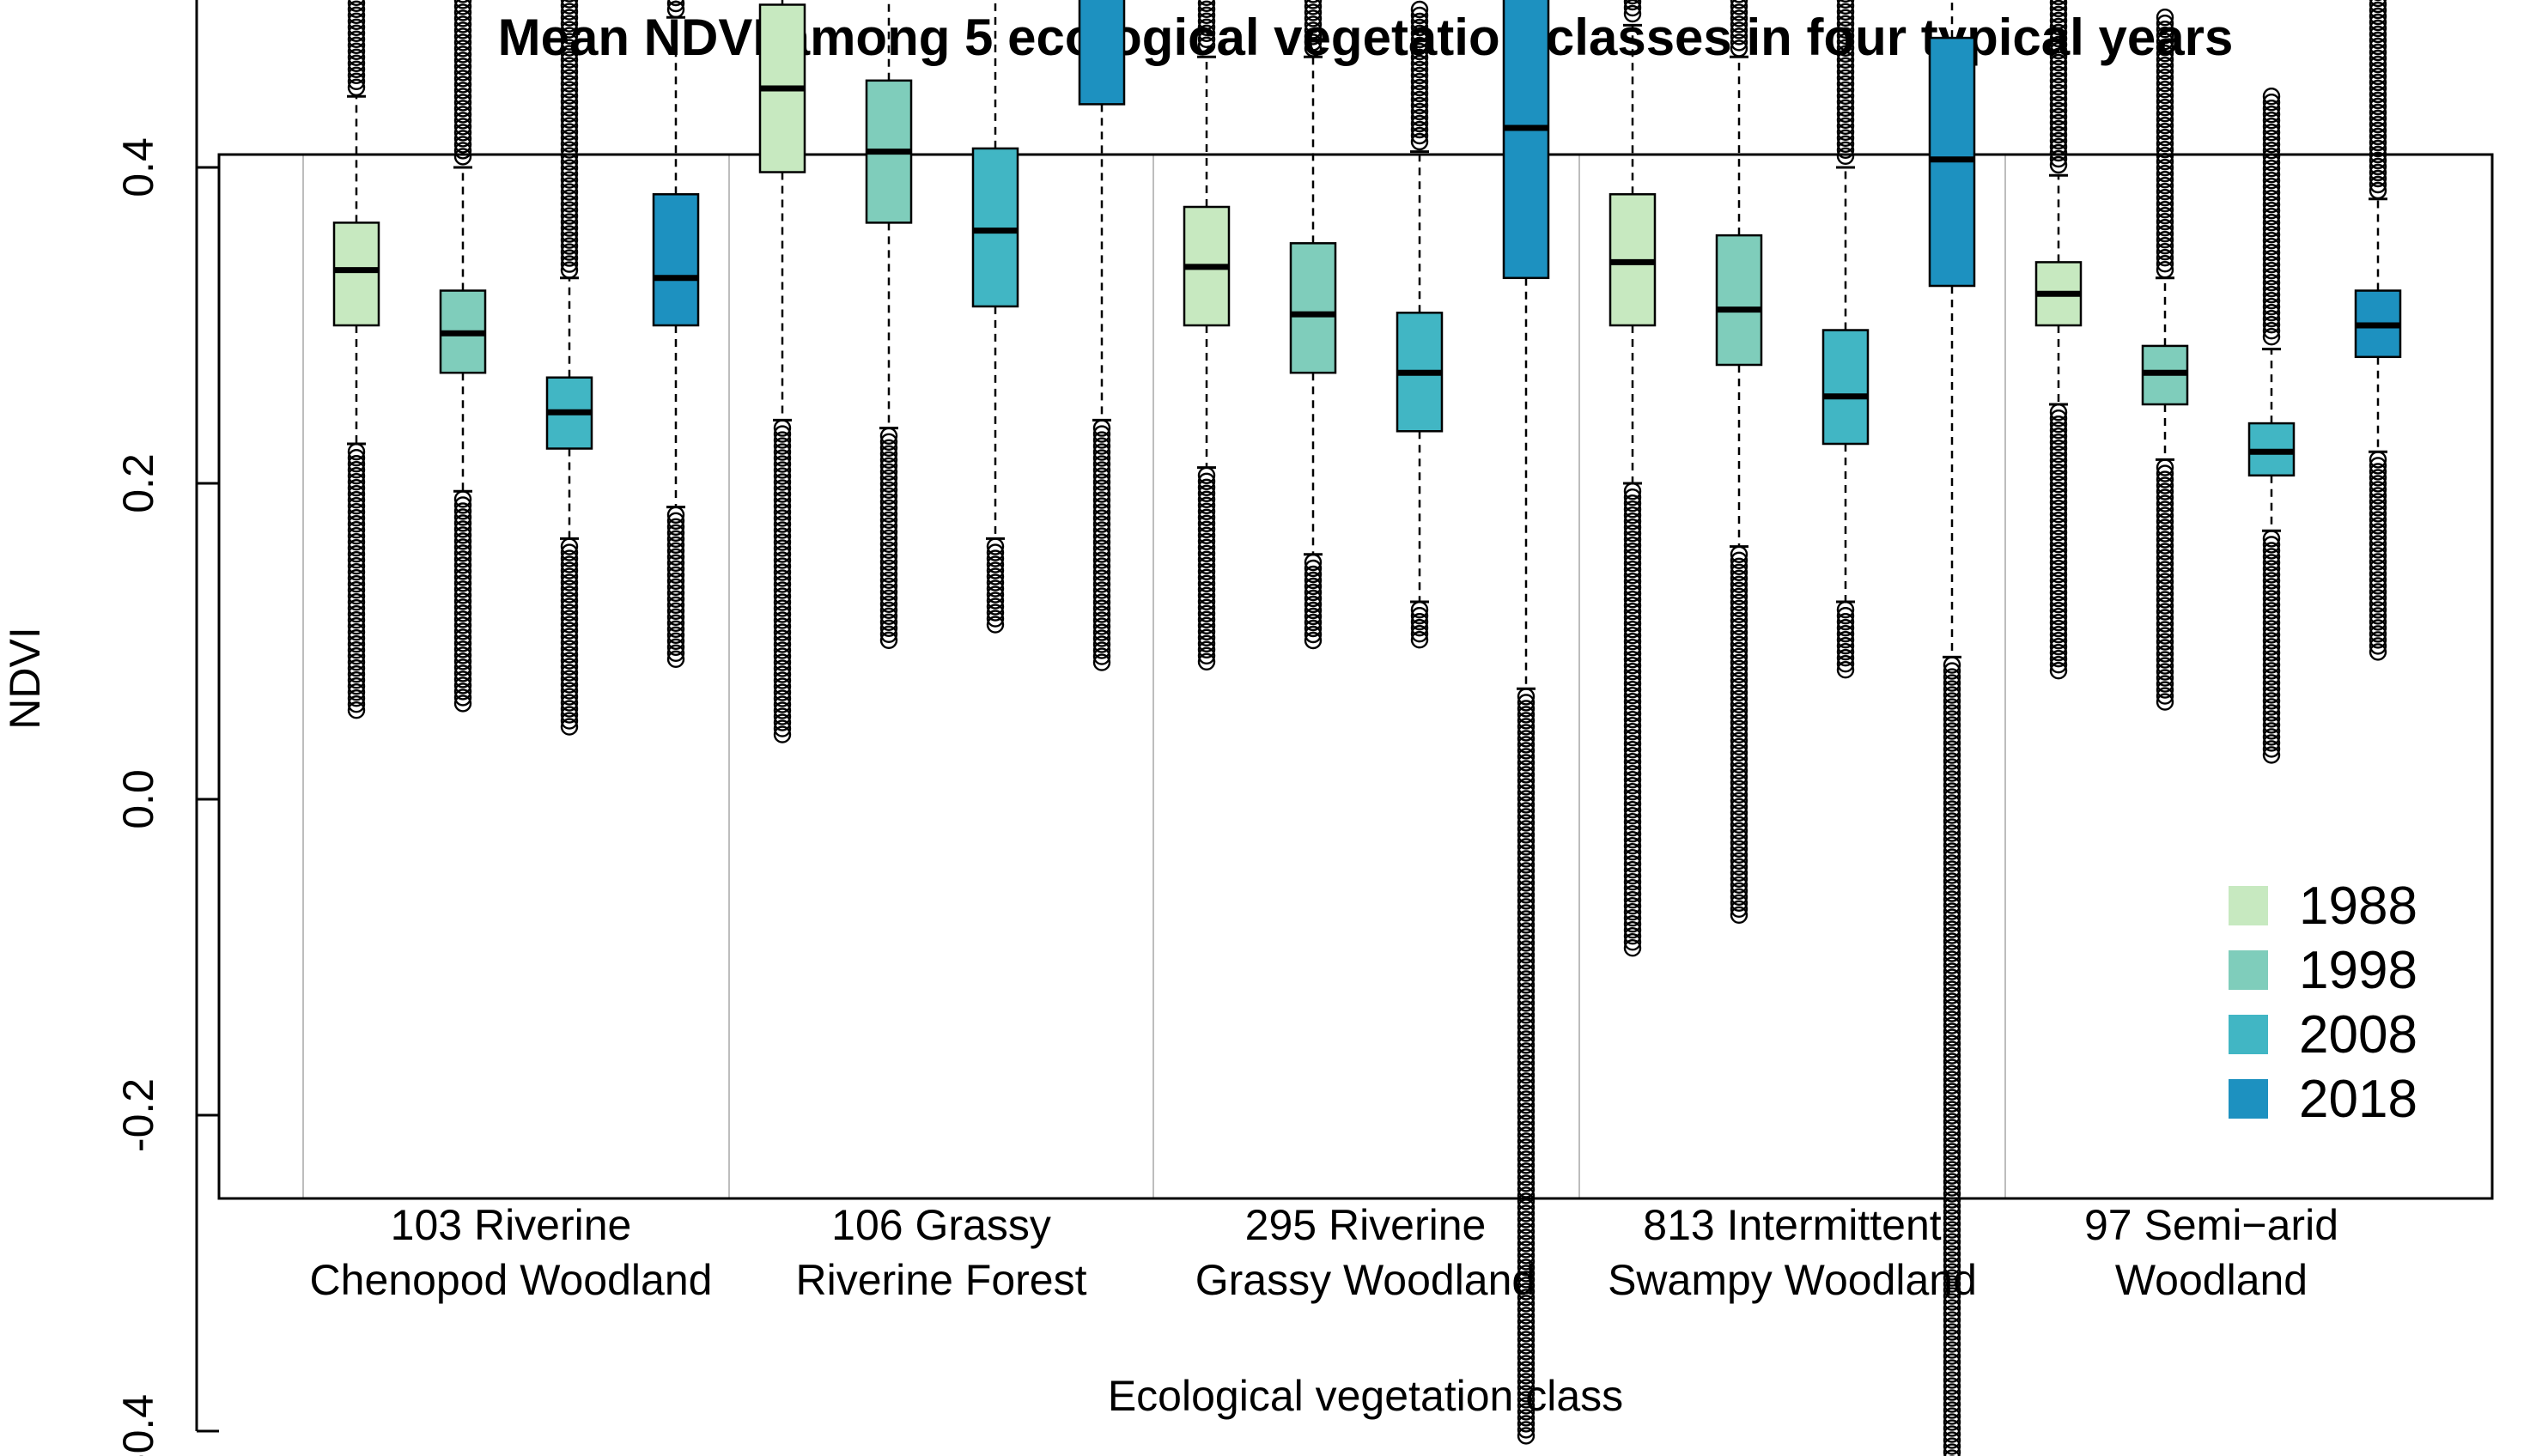 The image size is (2542, 1456). I want to click on category-label: 295 Riverine, so click(1366, 1225).